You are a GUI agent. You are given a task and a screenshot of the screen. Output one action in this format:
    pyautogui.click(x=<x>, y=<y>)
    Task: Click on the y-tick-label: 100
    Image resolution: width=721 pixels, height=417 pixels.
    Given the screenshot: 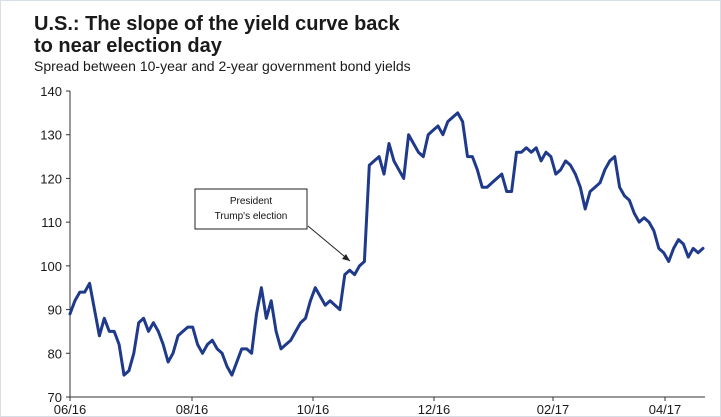 What is the action you would take?
    pyautogui.click(x=51, y=266)
    